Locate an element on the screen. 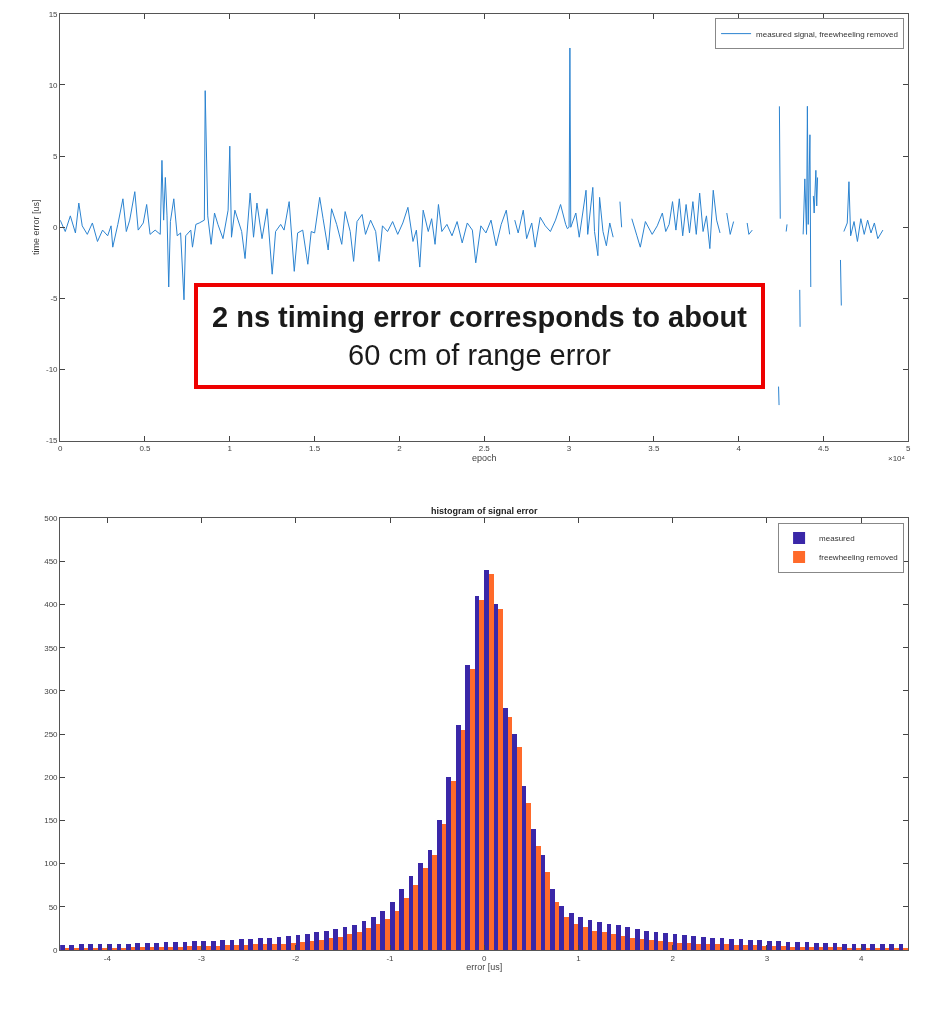 This screenshot has height=1009, width=932. y-tick-label: -10 is located at coordinates (52, 370).